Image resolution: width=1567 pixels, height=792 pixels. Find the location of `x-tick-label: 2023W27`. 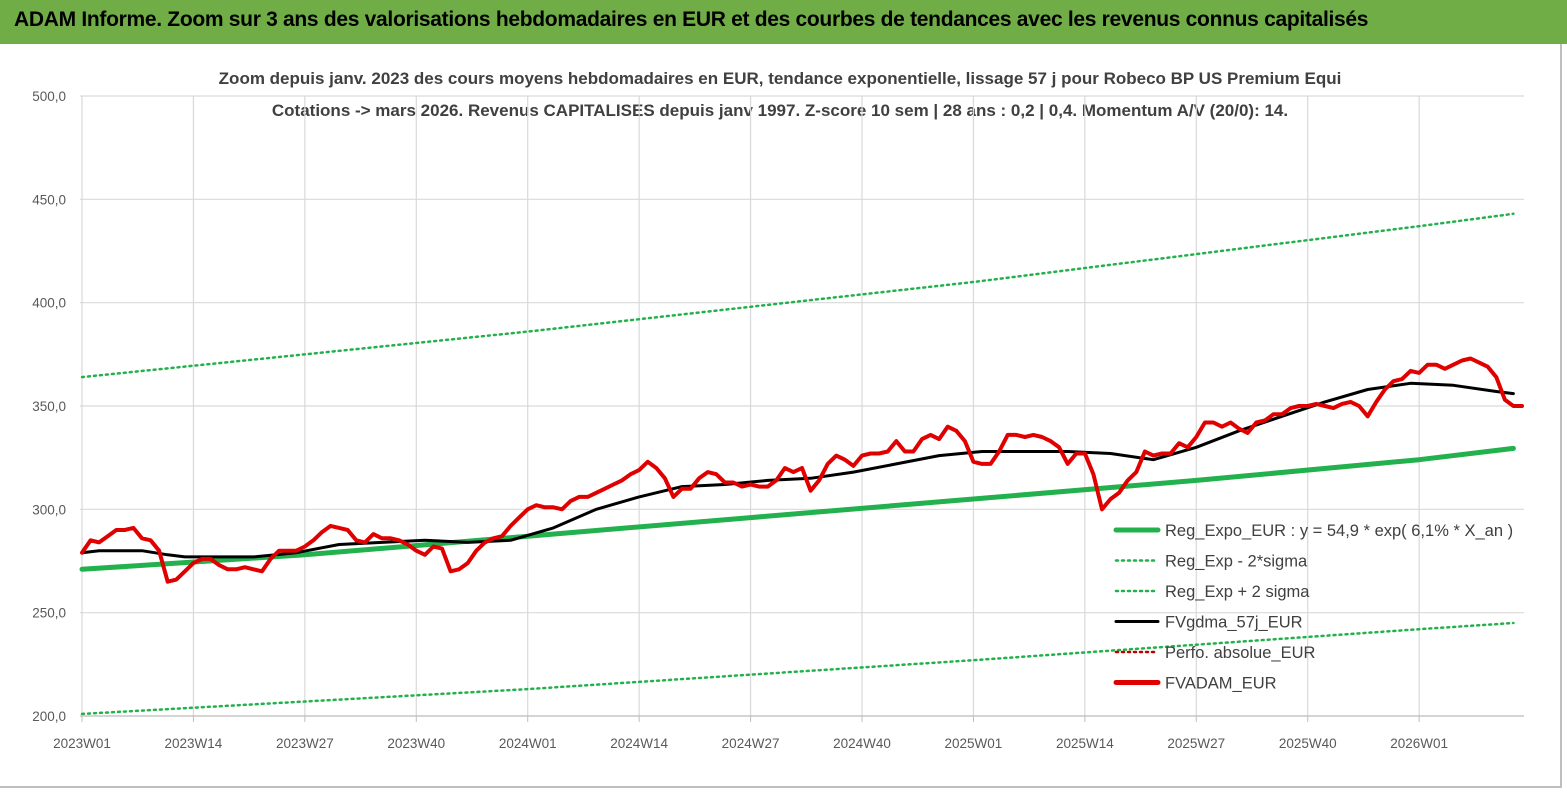

x-tick-label: 2023W27 is located at coordinates (305, 743).